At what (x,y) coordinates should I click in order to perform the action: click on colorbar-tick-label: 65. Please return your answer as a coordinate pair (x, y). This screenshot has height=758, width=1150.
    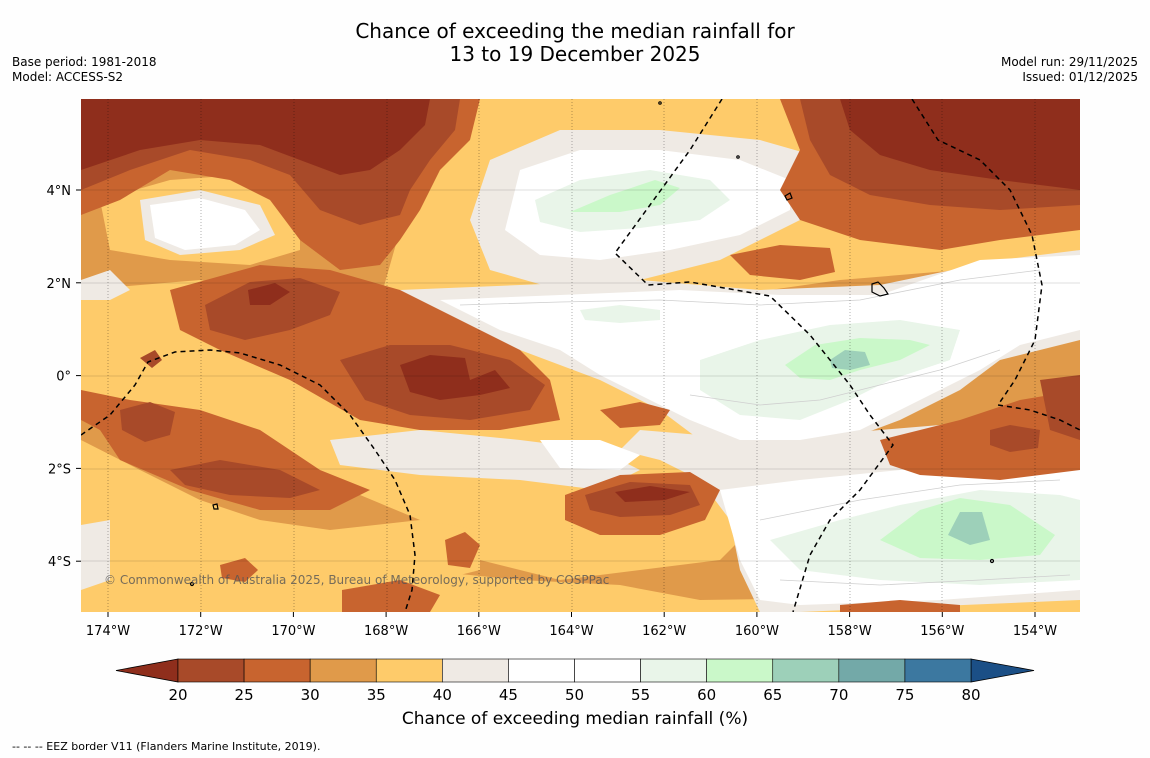
    Looking at the image, I should click on (772, 695).